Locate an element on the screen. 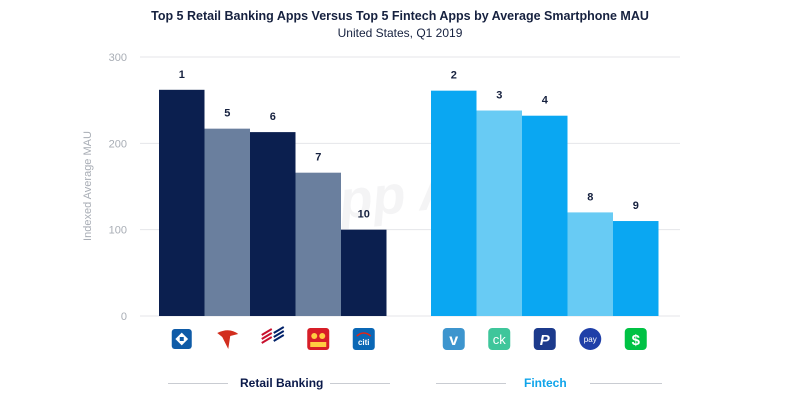  bar-rank-label: 6 is located at coordinates (273, 117).